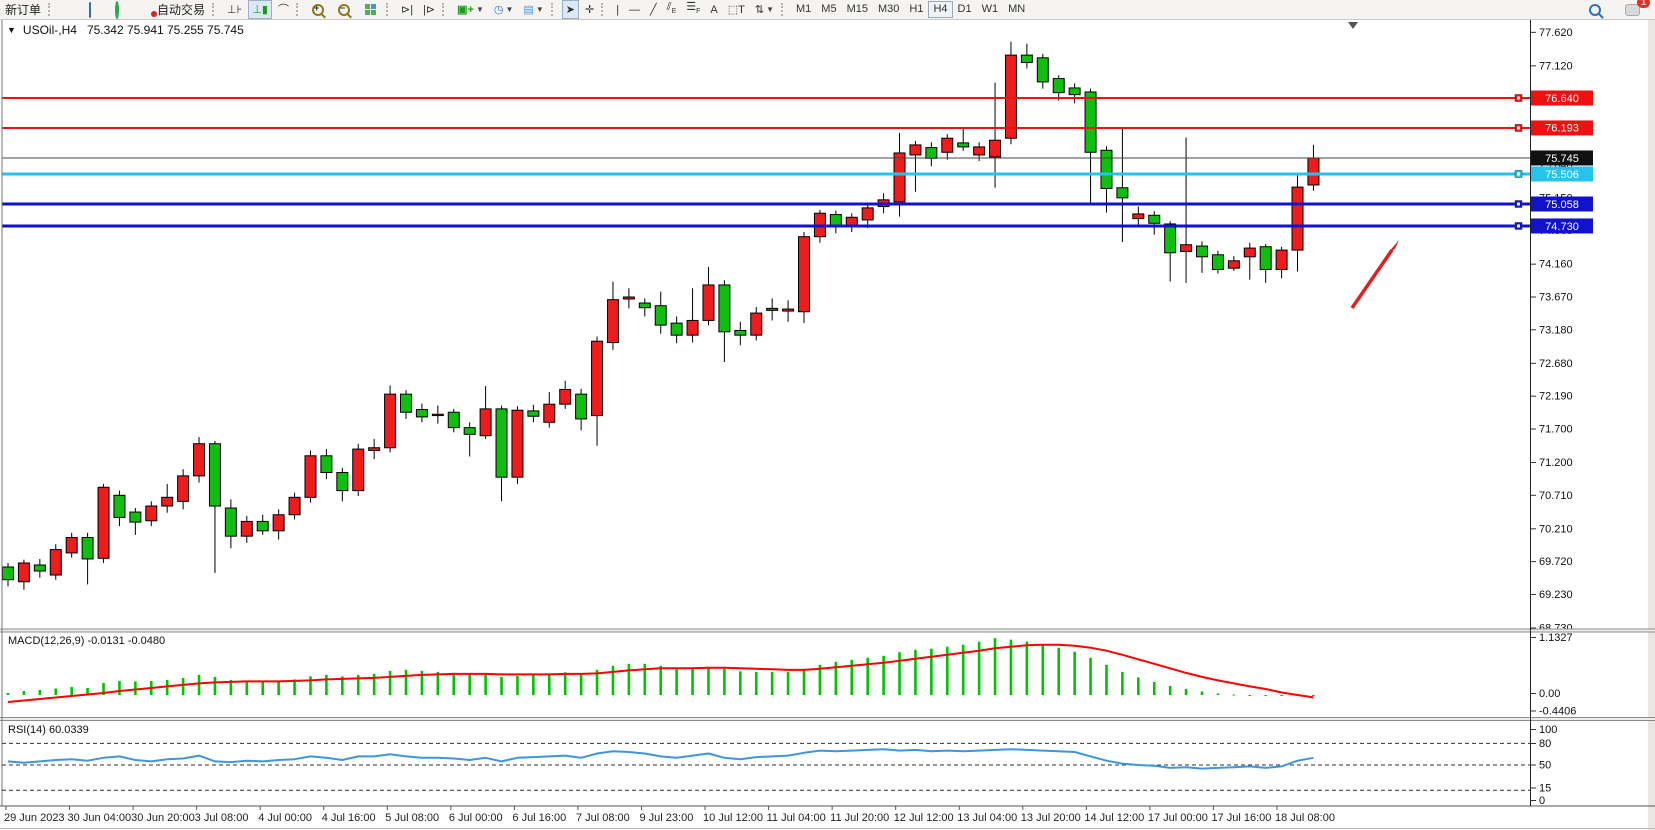 This screenshot has height=830, width=1655. What do you see at coordinates (97, 9) in the screenshot?
I see `data-window-button` at bounding box center [97, 9].